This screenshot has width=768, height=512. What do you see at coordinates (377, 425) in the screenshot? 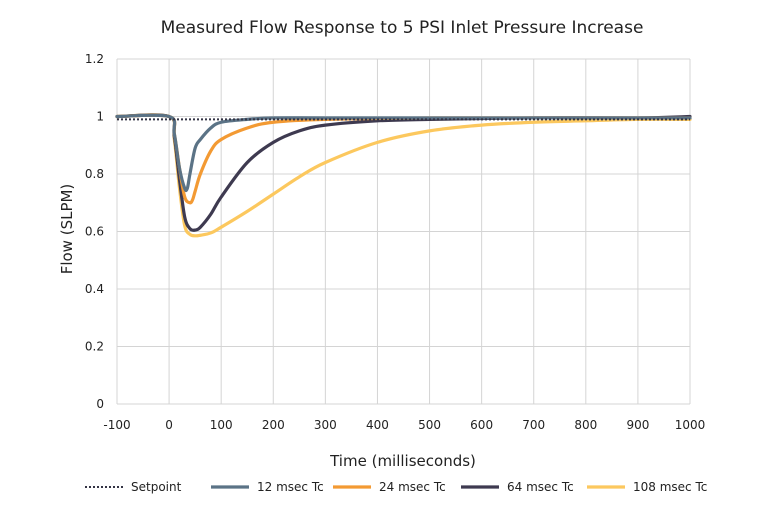
I see `x-tick-label: 400` at bounding box center [377, 425].